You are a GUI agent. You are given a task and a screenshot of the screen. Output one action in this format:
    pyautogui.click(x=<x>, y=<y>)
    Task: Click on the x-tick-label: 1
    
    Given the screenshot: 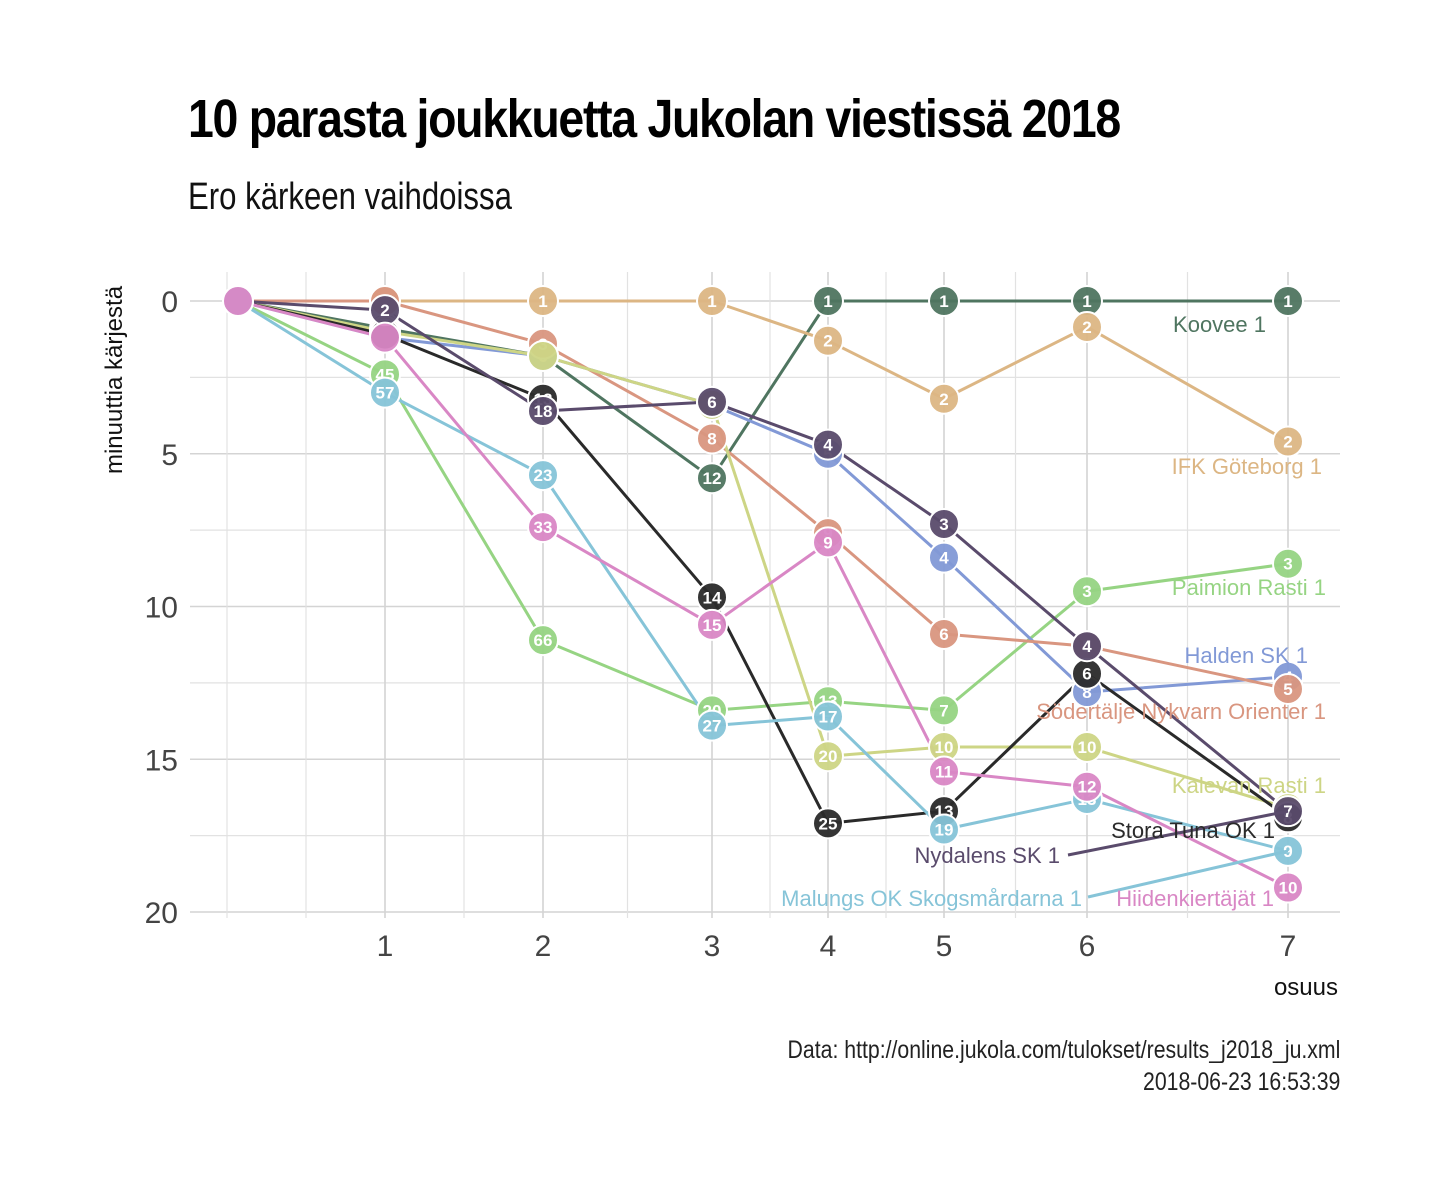 What is the action you would take?
    pyautogui.click(x=385, y=946)
    